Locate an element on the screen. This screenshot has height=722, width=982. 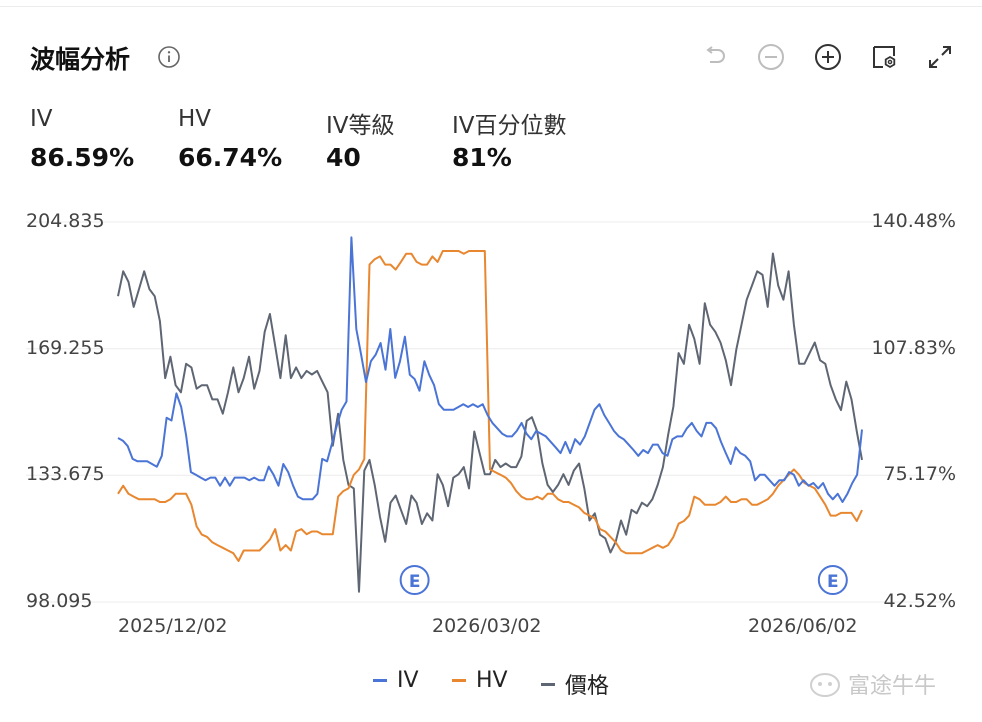
legend-swatch-hv is located at coordinates (459, 680).